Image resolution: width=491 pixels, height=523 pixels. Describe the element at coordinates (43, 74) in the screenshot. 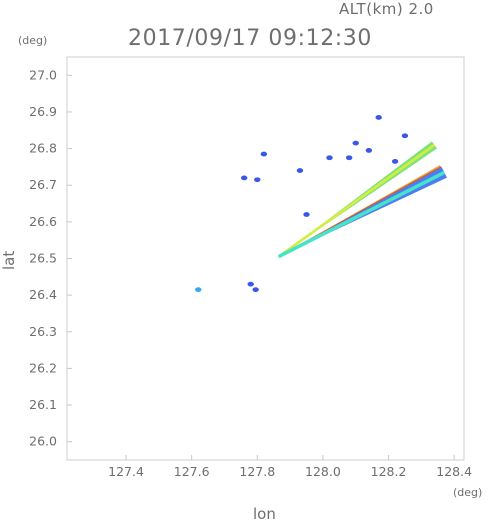

I see `y-tick-label: 27.0` at that location.